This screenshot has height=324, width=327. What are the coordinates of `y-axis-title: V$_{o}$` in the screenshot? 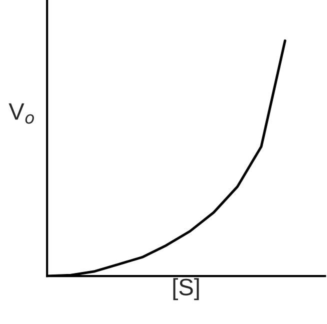 It's located at (21, 113).